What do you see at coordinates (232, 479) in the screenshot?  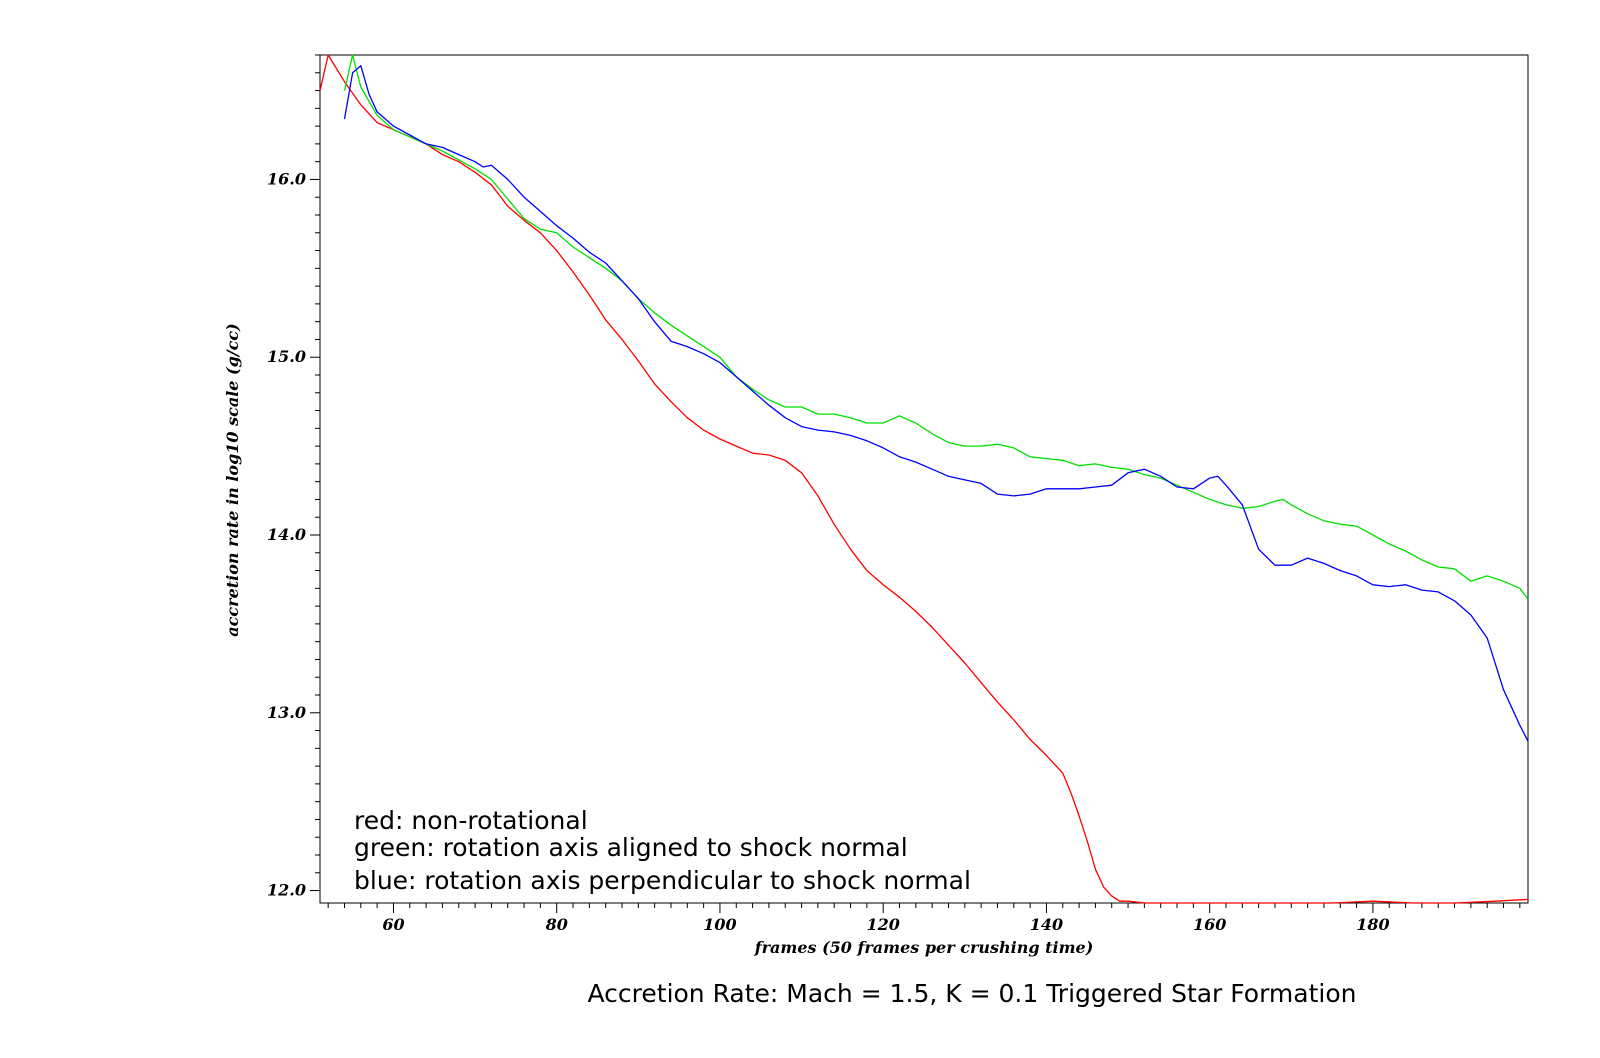 I see `y-axis-title: accretion rate in log10 scale (g/cc)` at bounding box center [232, 479].